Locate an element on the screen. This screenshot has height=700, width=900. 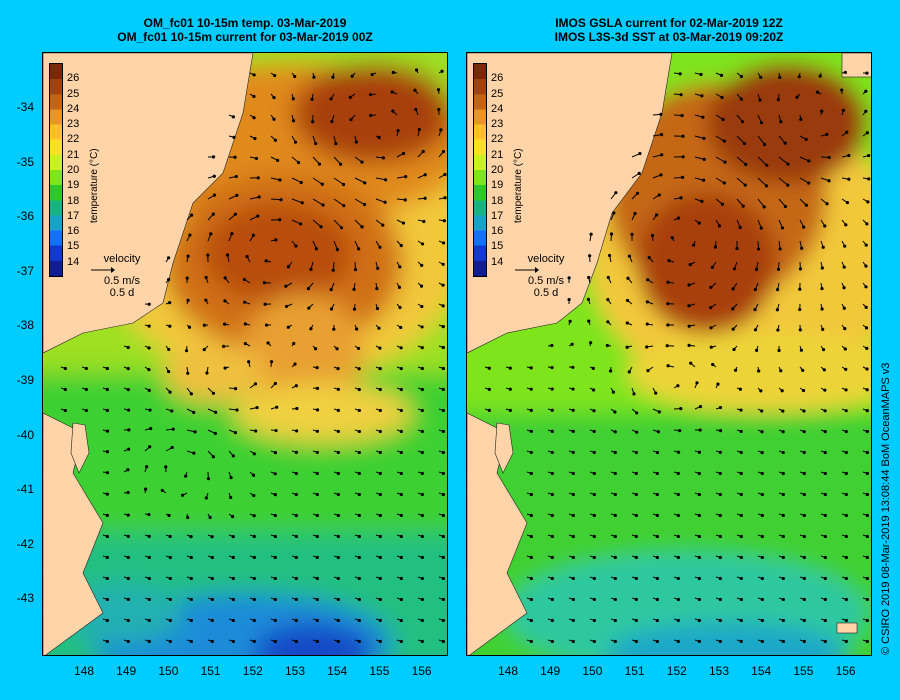
colorbar-tick-label: 25 is located at coordinates (73, 93).